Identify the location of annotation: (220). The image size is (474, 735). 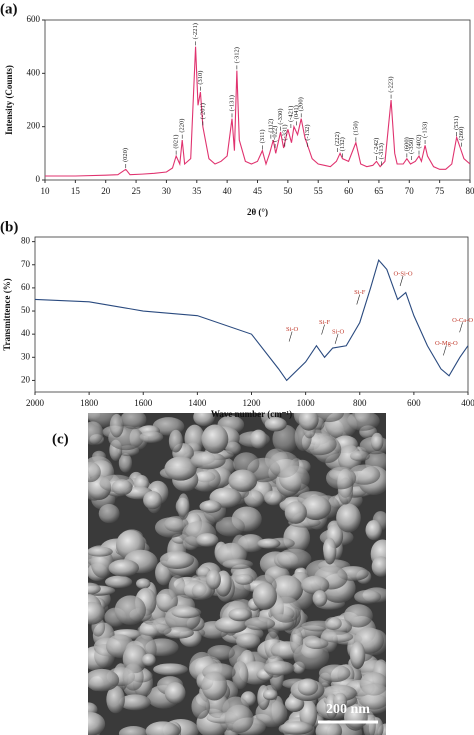
(182, 126).